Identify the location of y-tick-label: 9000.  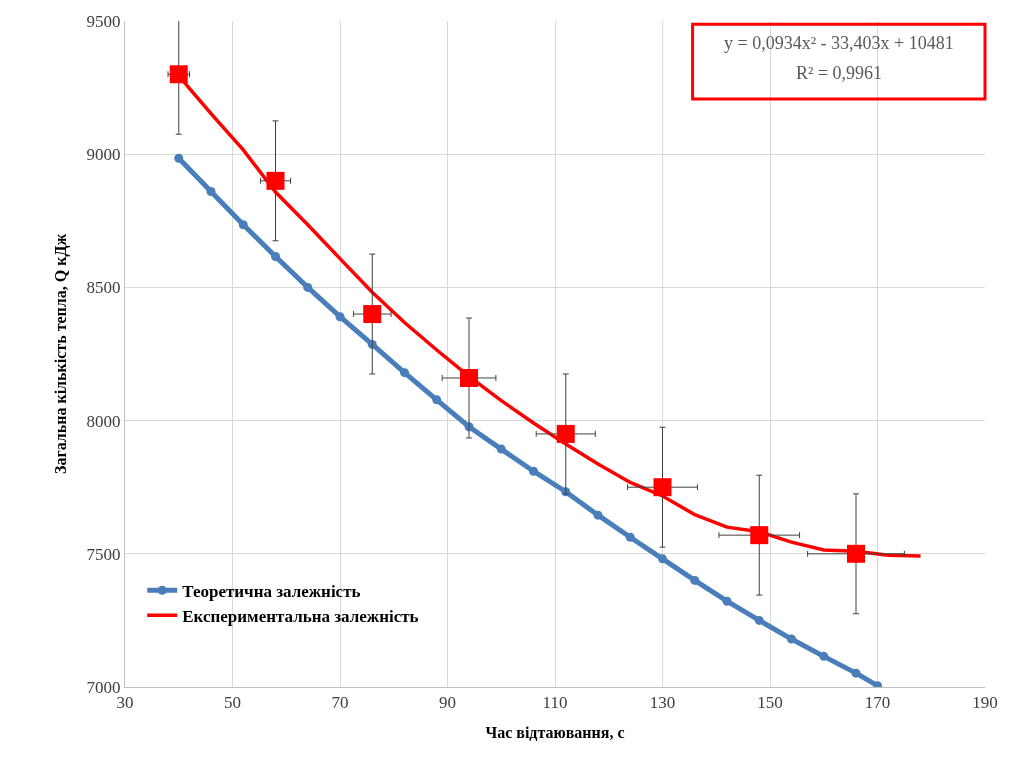
(103, 155).